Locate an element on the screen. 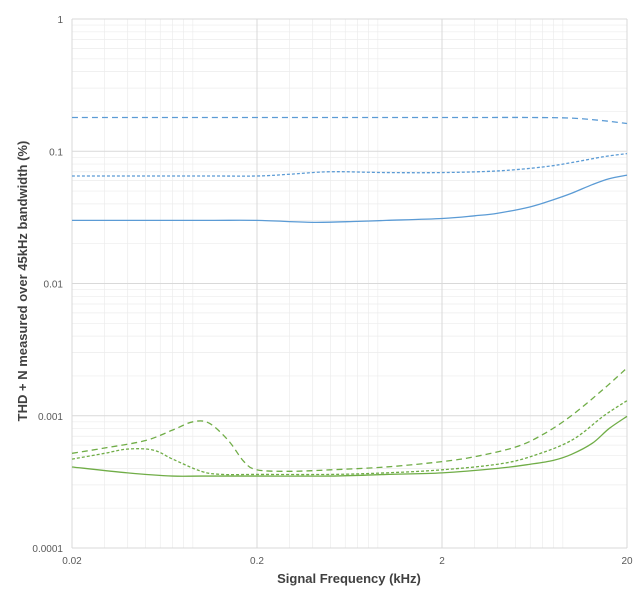 This screenshot has width=640, height=606. blue-short-dash-series-line is located at coordinates (350, 164).